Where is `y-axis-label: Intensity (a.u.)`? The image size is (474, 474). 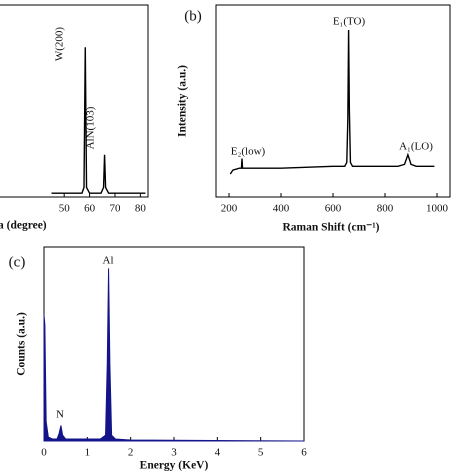 y-axis-label: Intensity (a.u.) is located at coordinates (183, 101).